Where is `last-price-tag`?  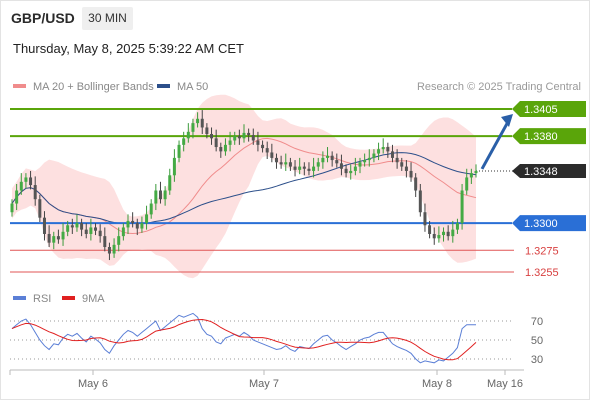 last-price-tag is located at coordinates (549, 170).